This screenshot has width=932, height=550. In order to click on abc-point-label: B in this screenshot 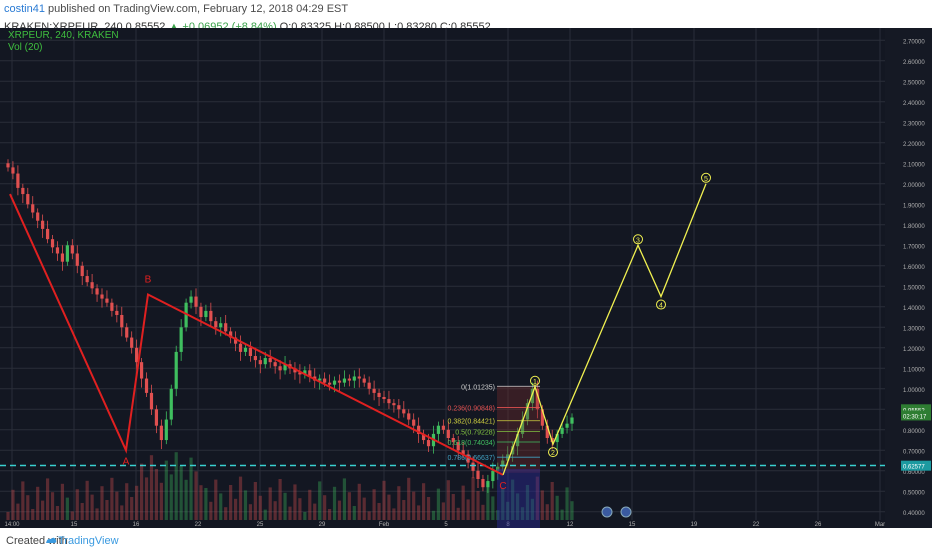, I will do `click(148, 280)`.